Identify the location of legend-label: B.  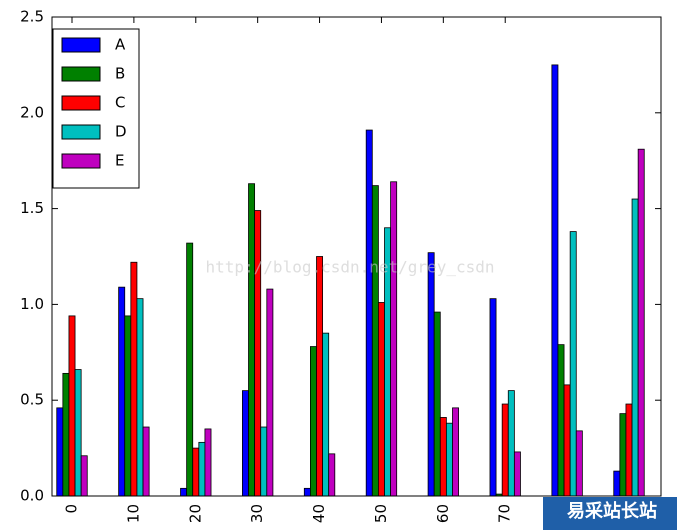
(120, 74).